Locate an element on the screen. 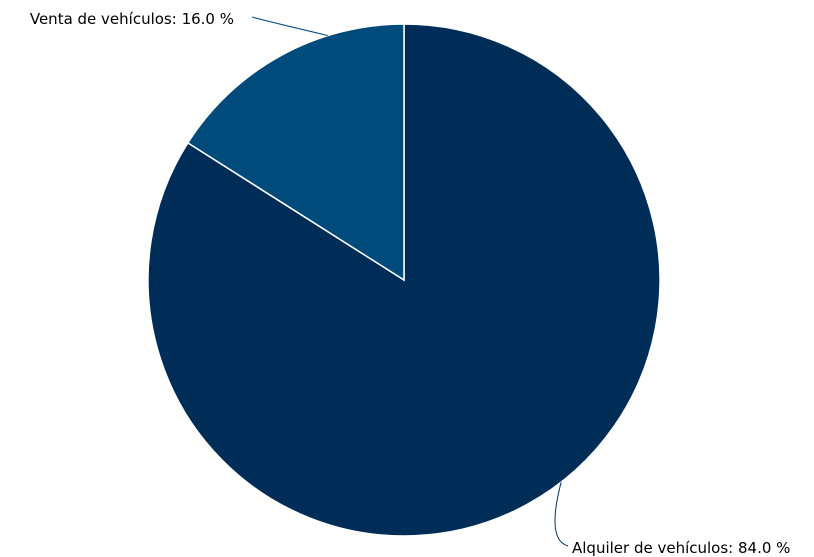  slice-label: Alquiler de vehículos: 84.0 % is located at coordinates (681, 548).